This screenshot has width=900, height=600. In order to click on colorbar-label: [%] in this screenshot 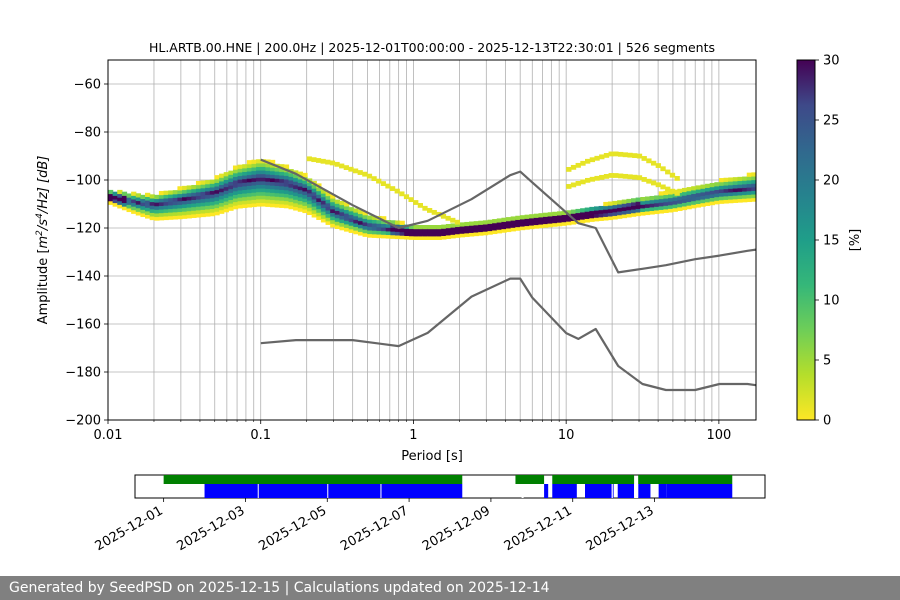, I will do `click(855, 240)`.